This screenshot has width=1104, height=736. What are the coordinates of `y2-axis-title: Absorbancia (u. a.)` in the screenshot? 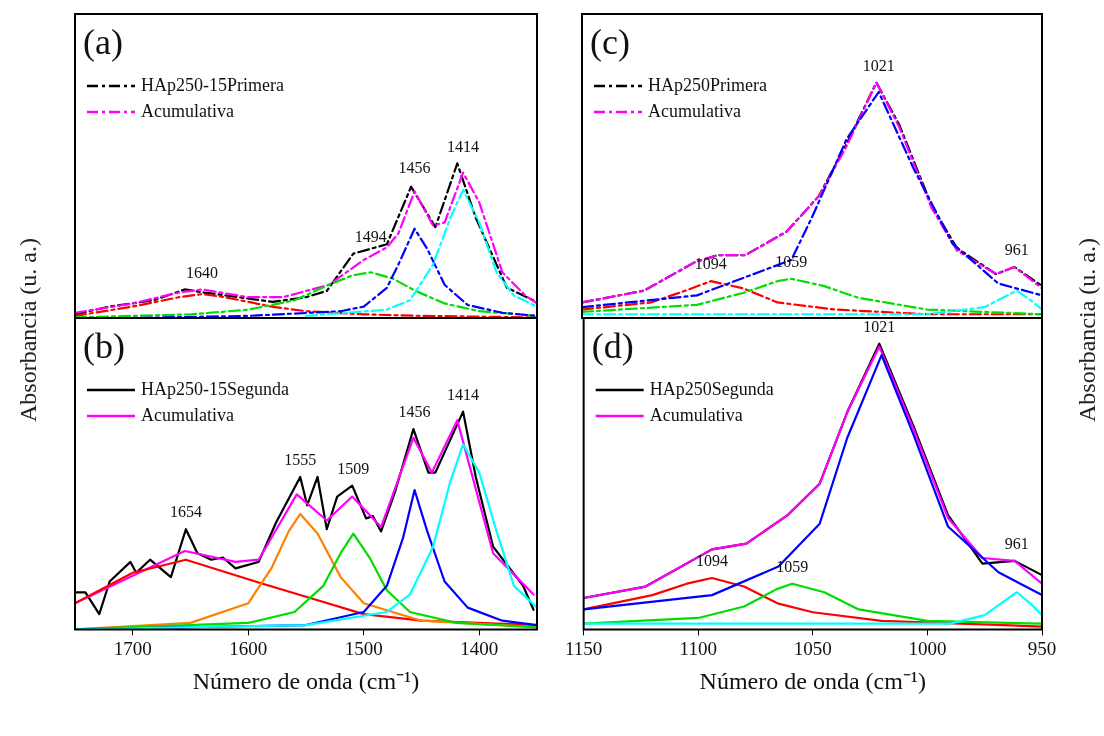 It's located at (1087, 330).